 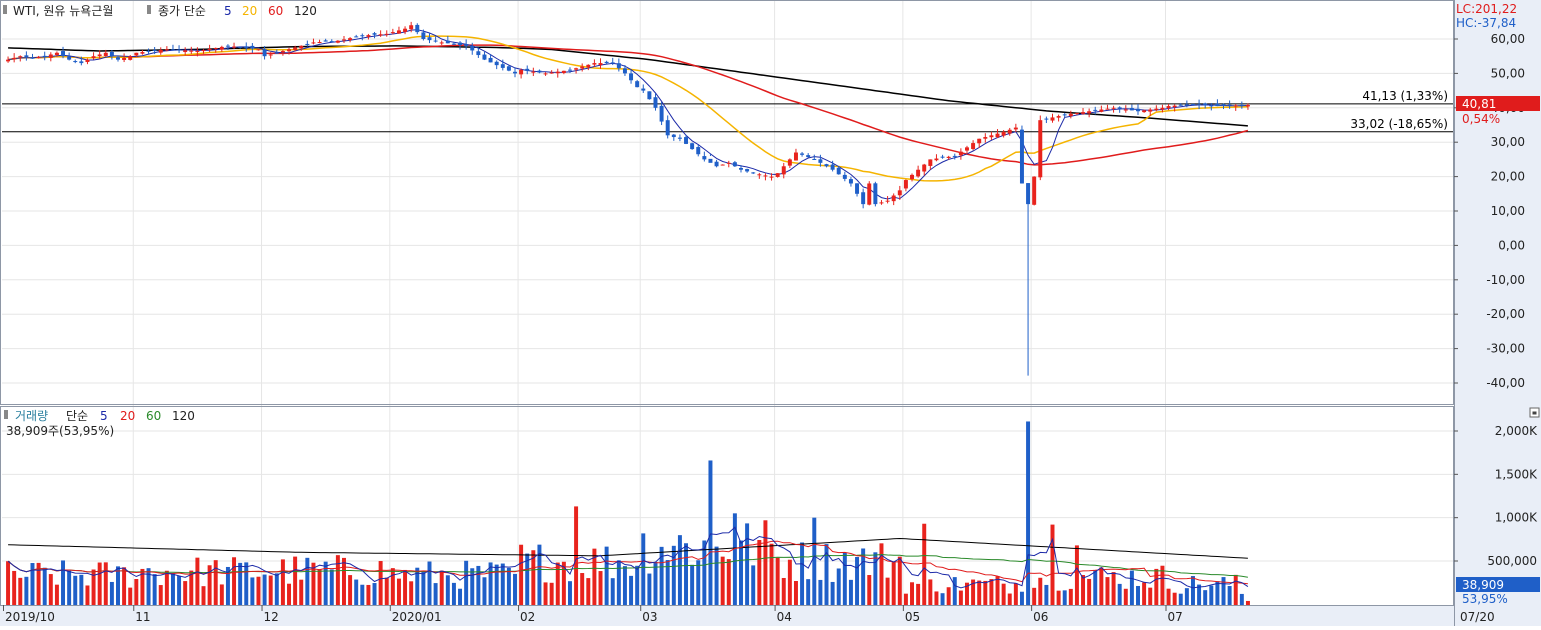 What do you see at coordinates (104, 416) in the screenshot?
I see `volume-legend-ma5: 5` at bounding box center [104, 416].